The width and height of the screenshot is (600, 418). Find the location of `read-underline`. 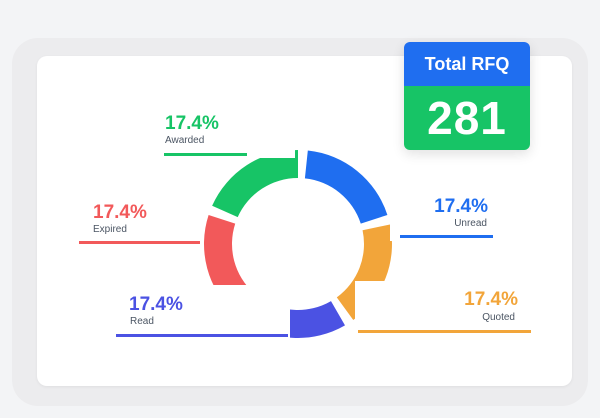

read-underline is located at coordinates (202, 335).